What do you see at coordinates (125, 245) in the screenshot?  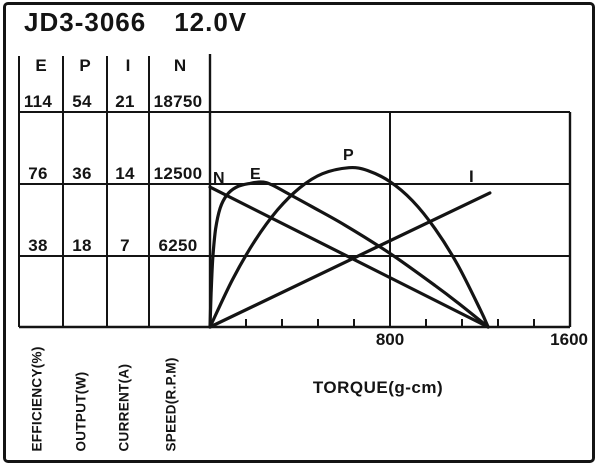 I see `table-cell: 7` at bounding box center [125, 245].